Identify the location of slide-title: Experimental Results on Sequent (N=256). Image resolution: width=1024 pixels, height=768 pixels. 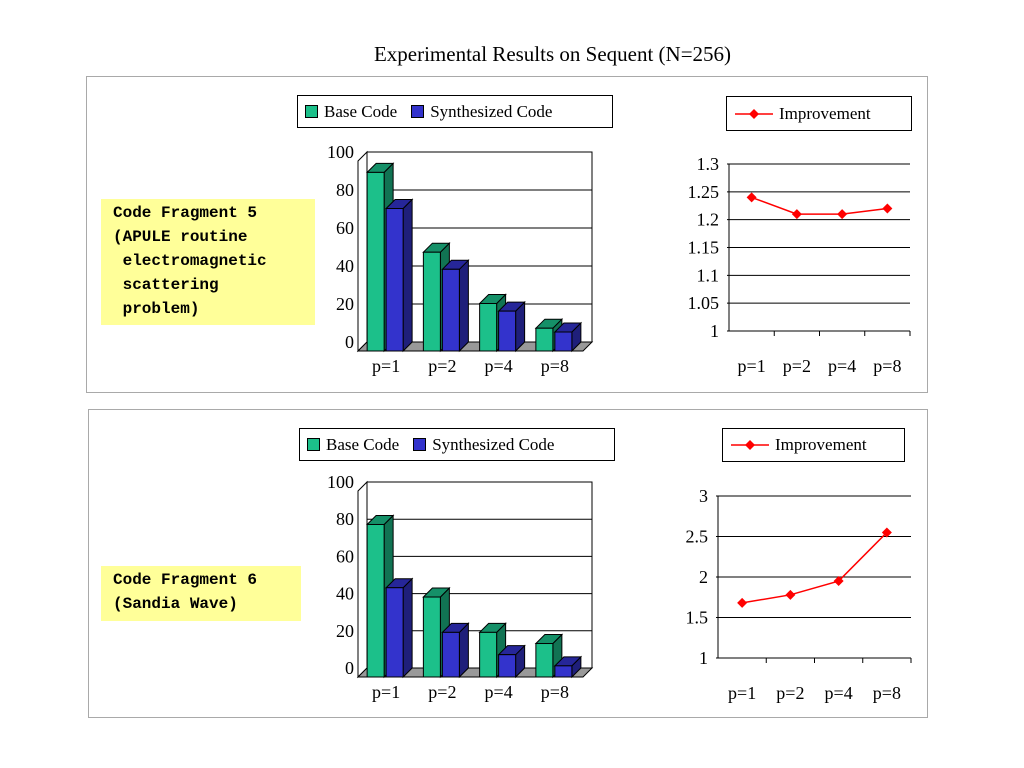
(552, 54).